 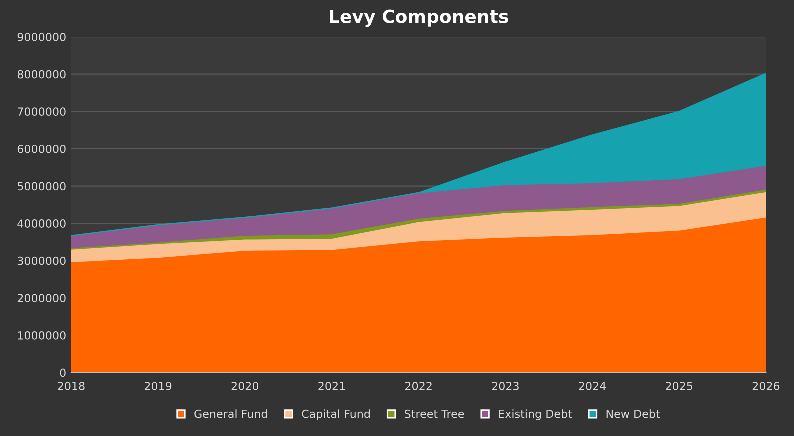 What do you see at coordinates (158, 386) in the screenshot?
I see `x-tick-label: 2019` at bounding box center [158, 386].